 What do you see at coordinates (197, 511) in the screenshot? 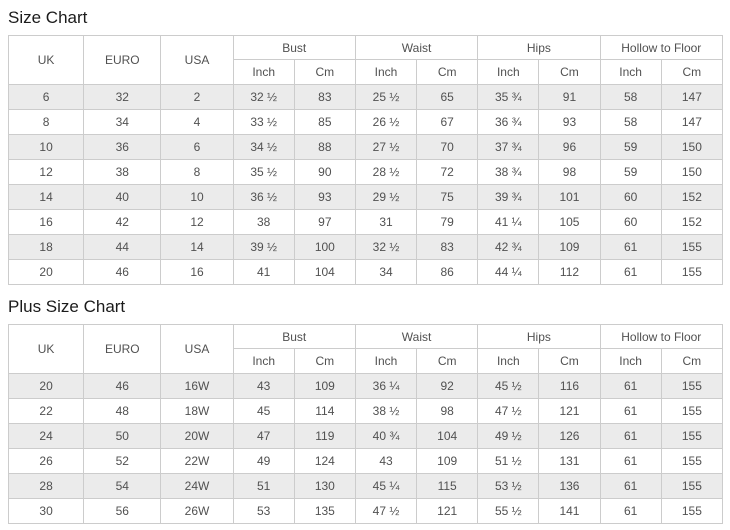
I see `table-cell: 26W` at bounding box center [197, 511].